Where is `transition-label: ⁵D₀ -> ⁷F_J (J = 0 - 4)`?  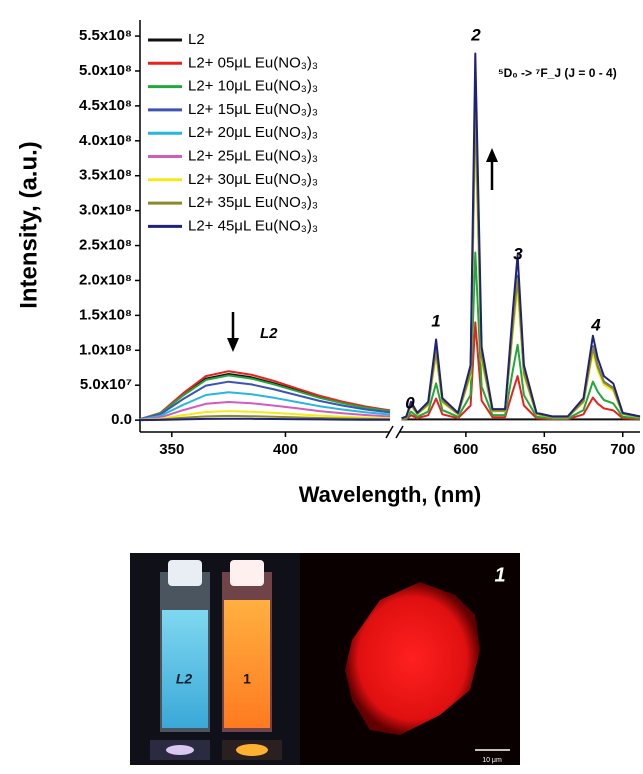
transition-label: ⁵D₀ -> ⁷F_J (J = 0 - 4) is located at coordinates (557, 73).